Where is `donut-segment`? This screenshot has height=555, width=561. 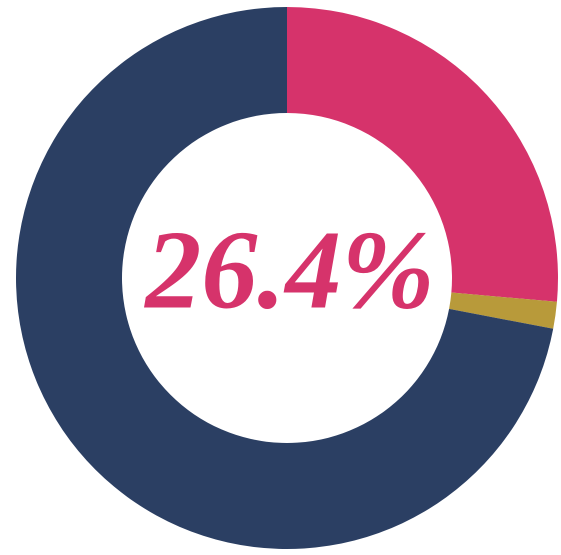
donut-segment is located at coordinates (503, 310).